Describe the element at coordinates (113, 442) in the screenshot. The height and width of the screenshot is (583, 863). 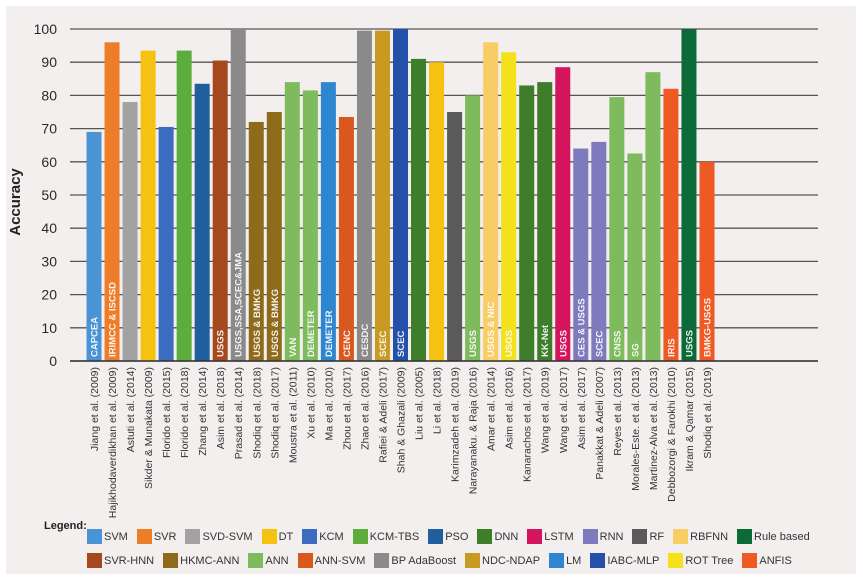
I see `x-tick-label: Hajikhodaverdikhan et al. (2009)` at that location.